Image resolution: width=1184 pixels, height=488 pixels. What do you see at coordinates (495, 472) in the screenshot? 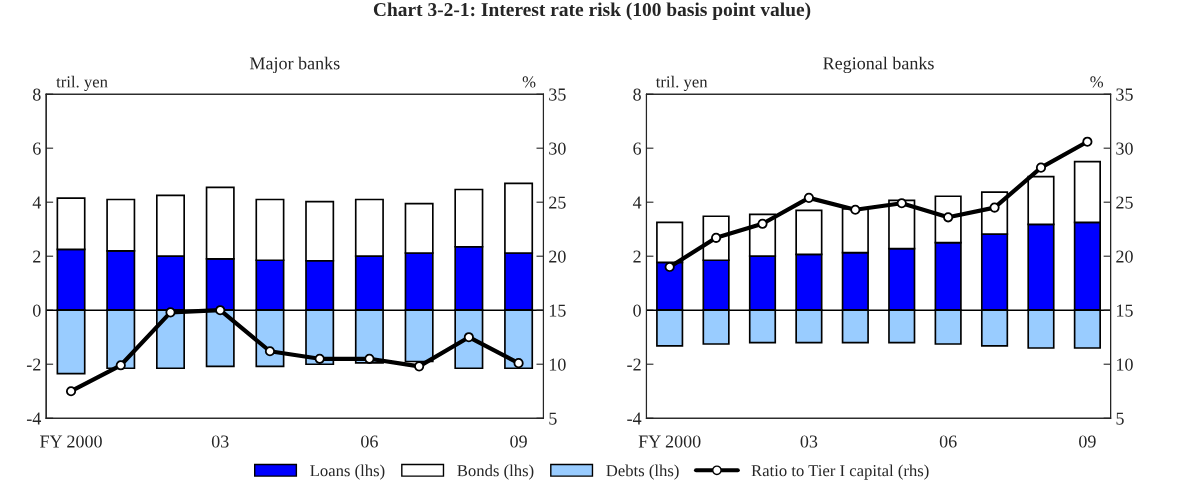
I see `legend-label: Bonds (lhs)` at bounding box center [495, 472].